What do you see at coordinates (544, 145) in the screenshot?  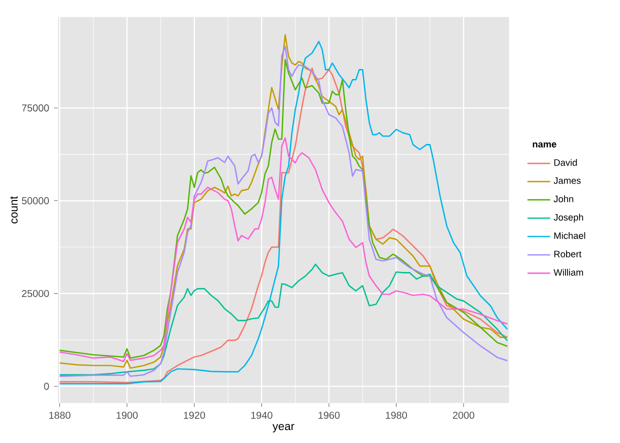 I see `legend-title: name` at bounding box center [544, 145].